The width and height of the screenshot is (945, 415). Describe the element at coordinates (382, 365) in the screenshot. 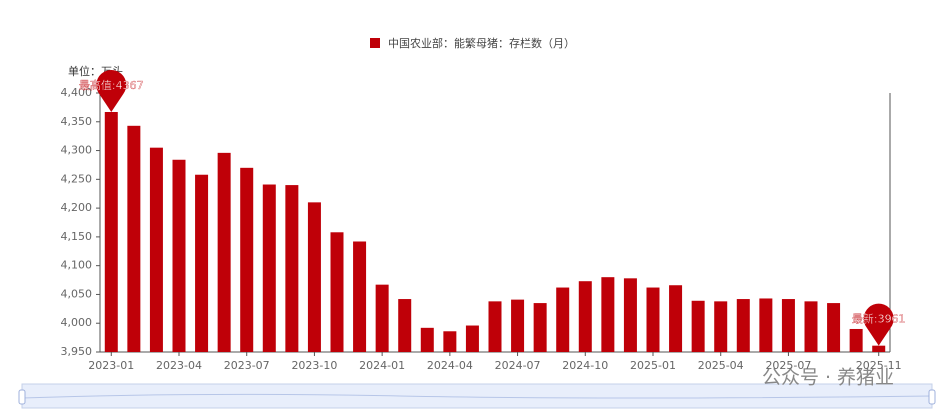

I see `x-tick-label: 2024-01` at that location.